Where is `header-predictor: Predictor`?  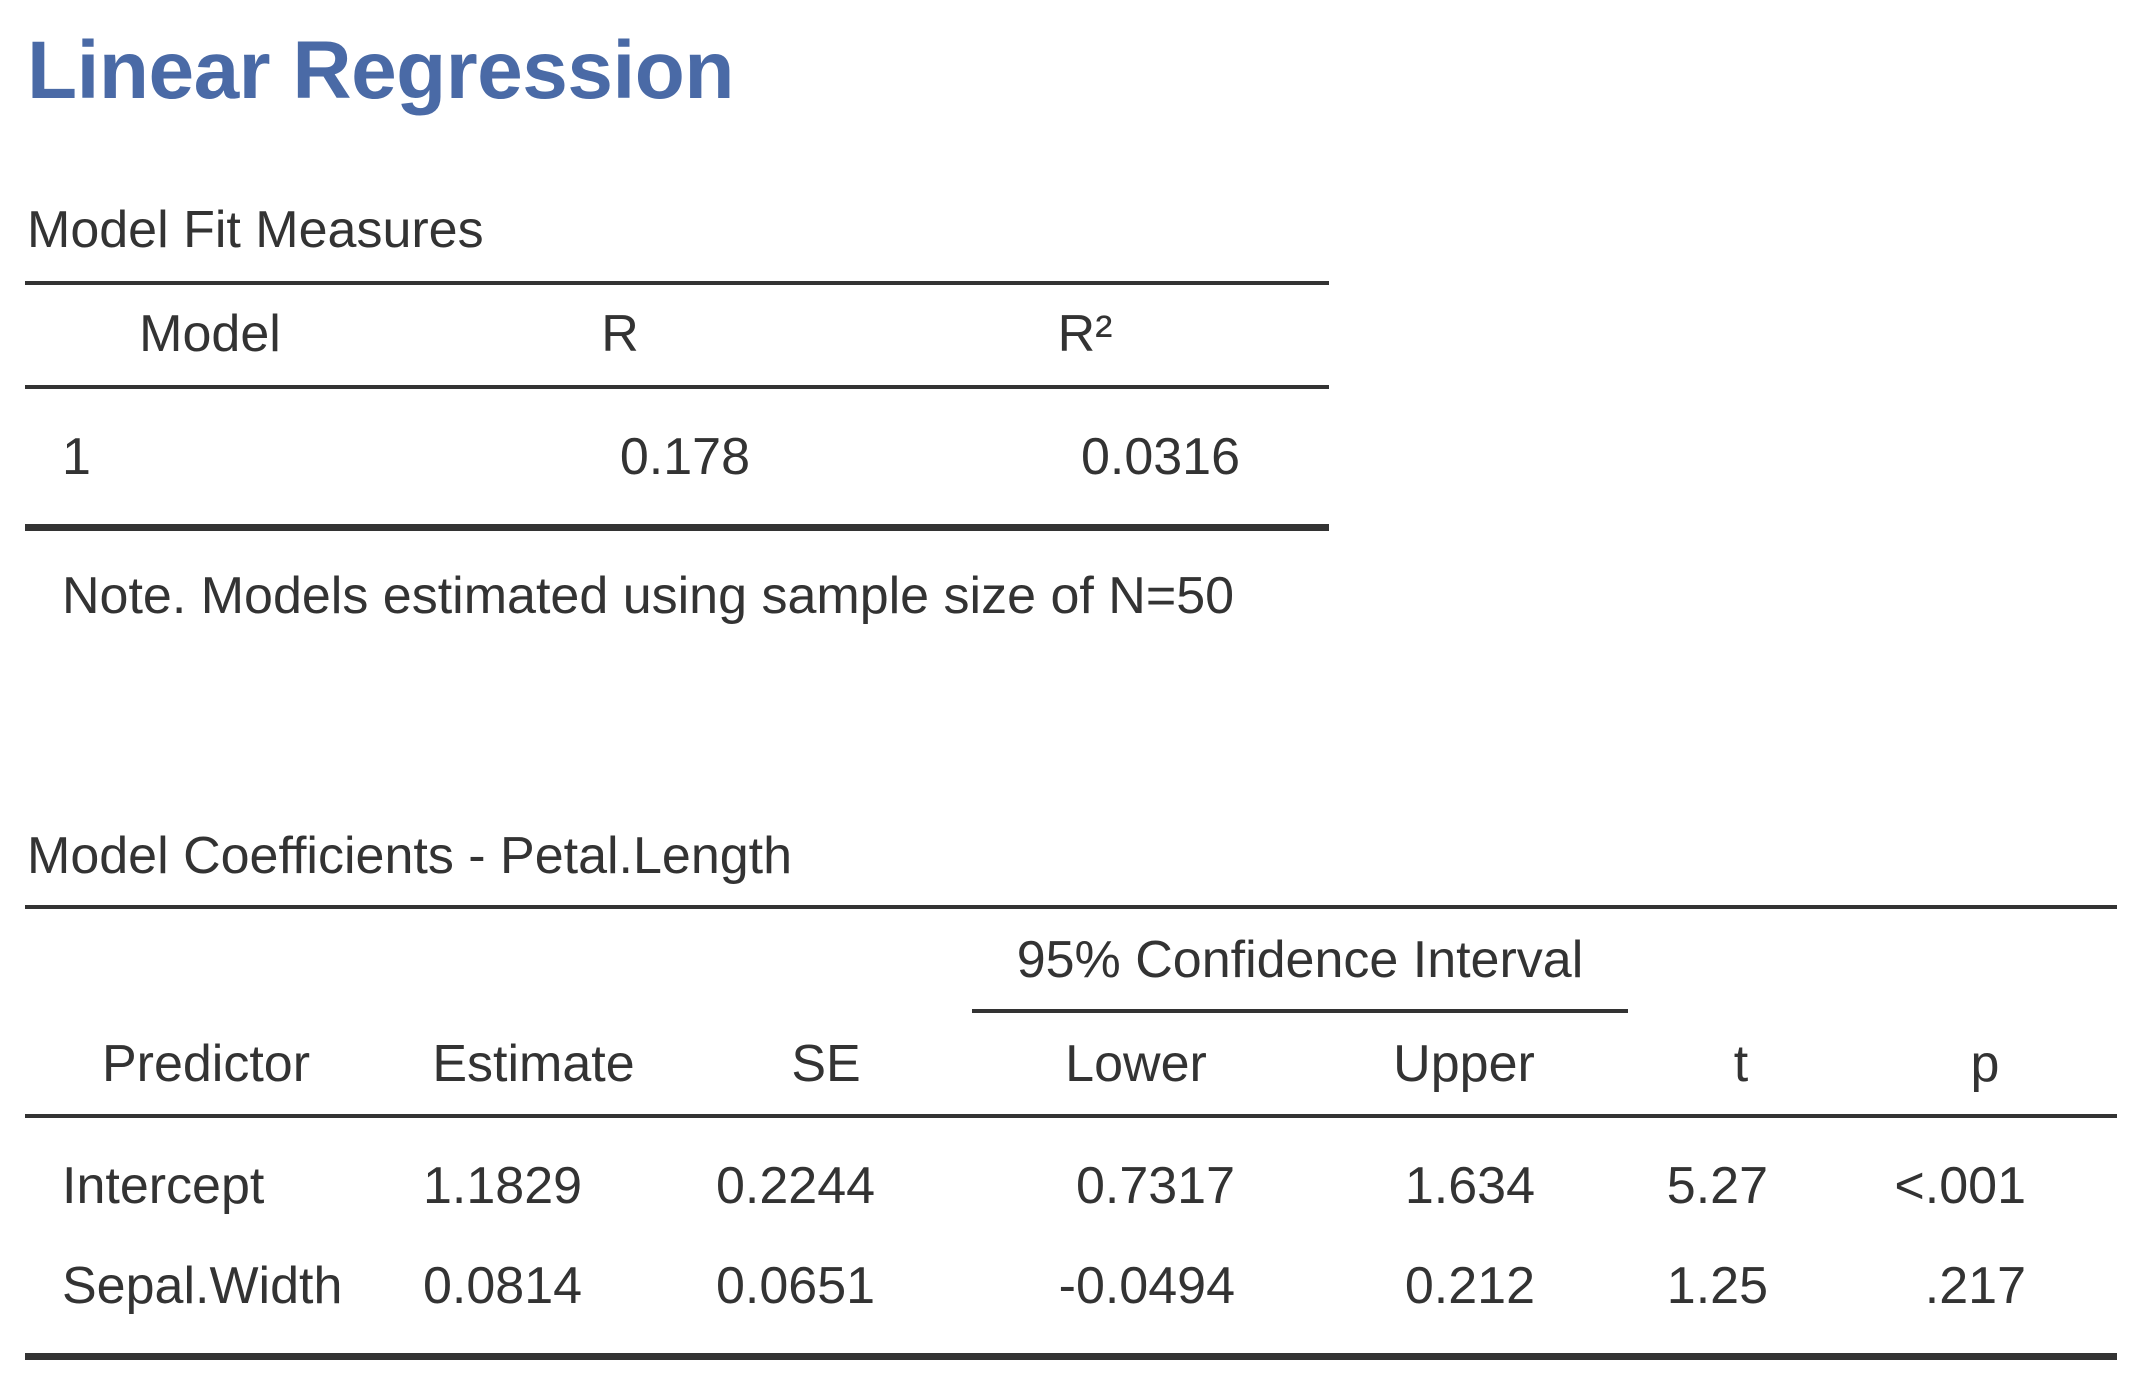 header-predictor: Predictor is located at coordinates (206, 1064).